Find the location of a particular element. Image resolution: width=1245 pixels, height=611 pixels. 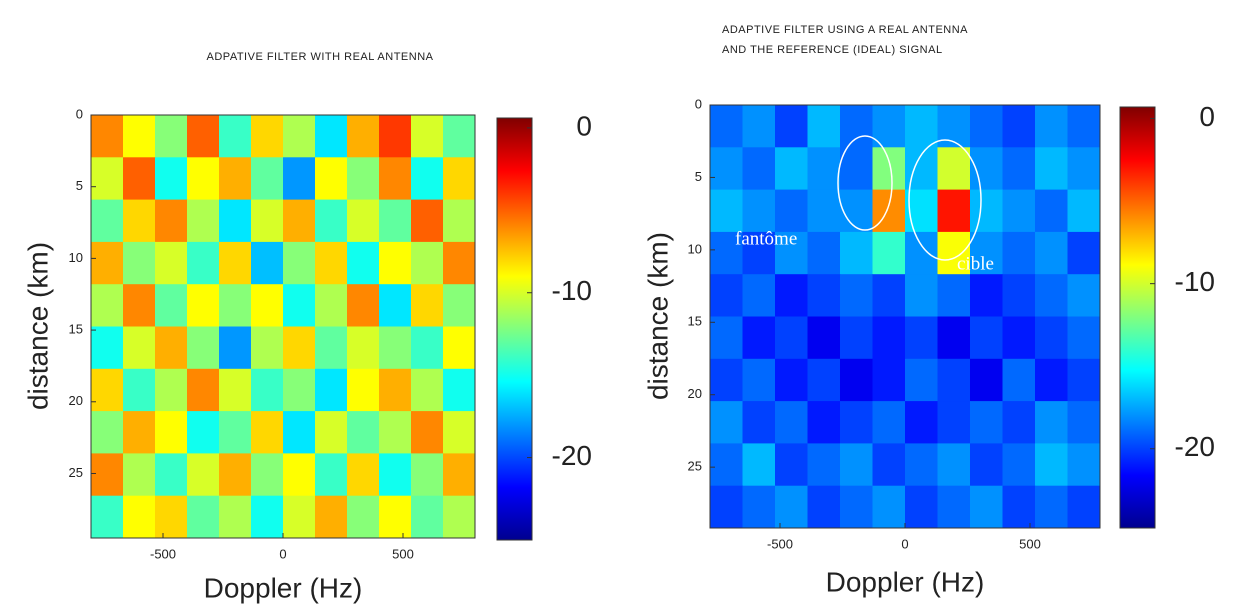

annotation: cible is located at coordinates (975, 263).